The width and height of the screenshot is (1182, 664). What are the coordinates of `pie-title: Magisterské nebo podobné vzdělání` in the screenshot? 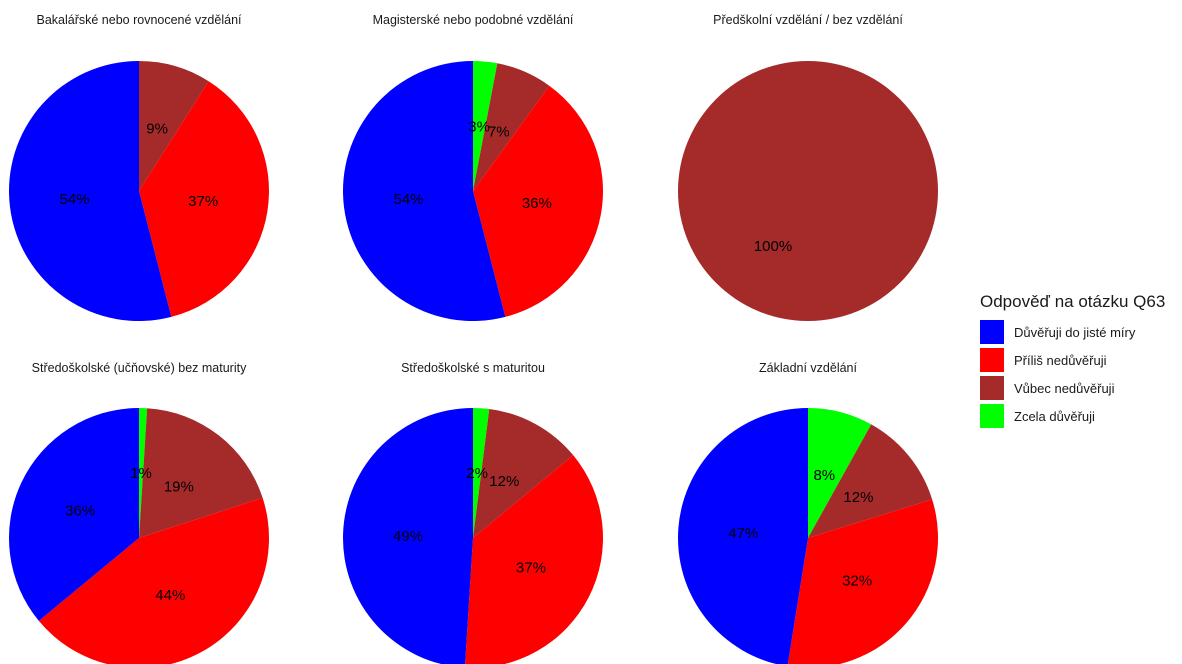 It's located at (473, 20).